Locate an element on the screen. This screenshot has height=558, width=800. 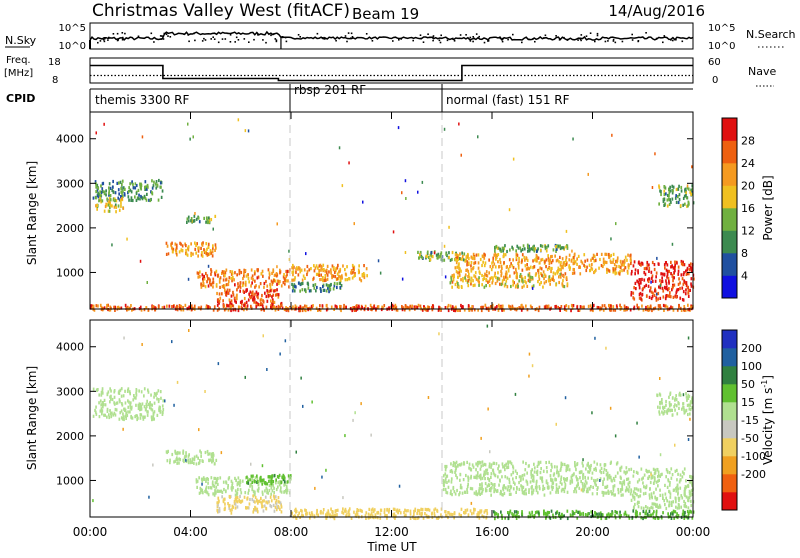
x-axis-label: Time UT is located at coordinates (391, 547).